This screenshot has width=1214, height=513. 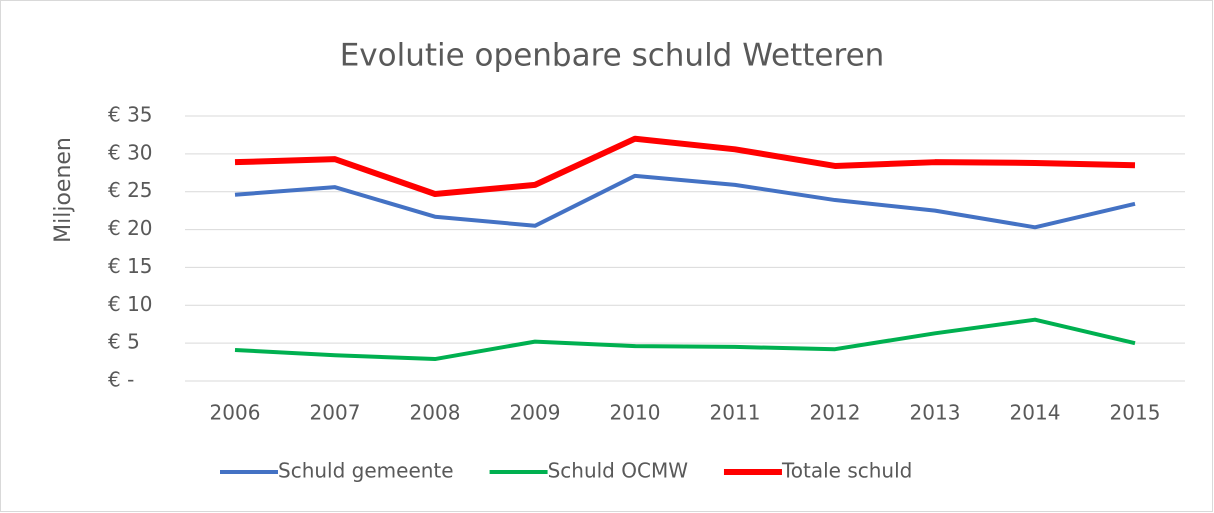 What do you see at coordinates (63, 190) in the screenshot?
I see `y-axis-label: Miljoenen` at bounding box center [63, 190].